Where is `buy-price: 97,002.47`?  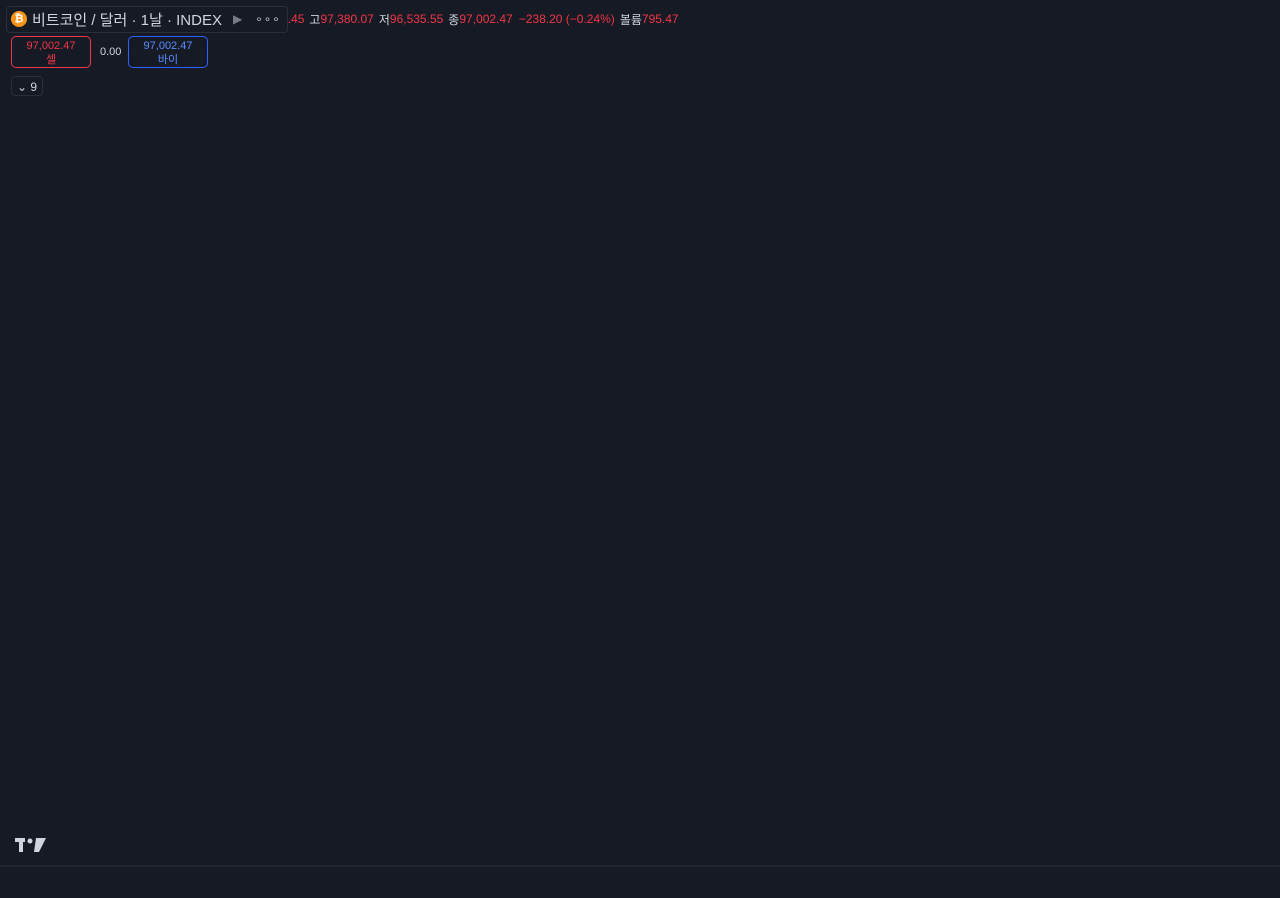 buy-price: 97,002.47 is located at coordinates (168, 46).